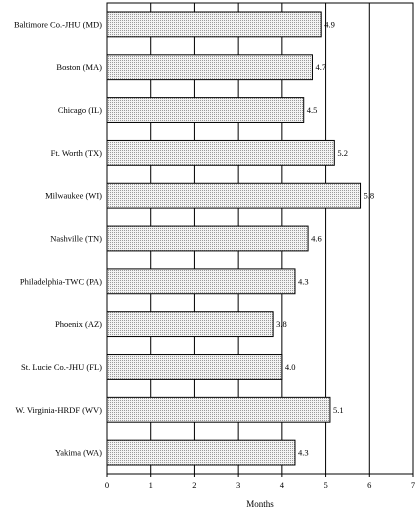  What do you see at coordinates (76, 239) in the screenshot?
I see `category-label: Nashville (TN)` at bounding box center [76, 239].